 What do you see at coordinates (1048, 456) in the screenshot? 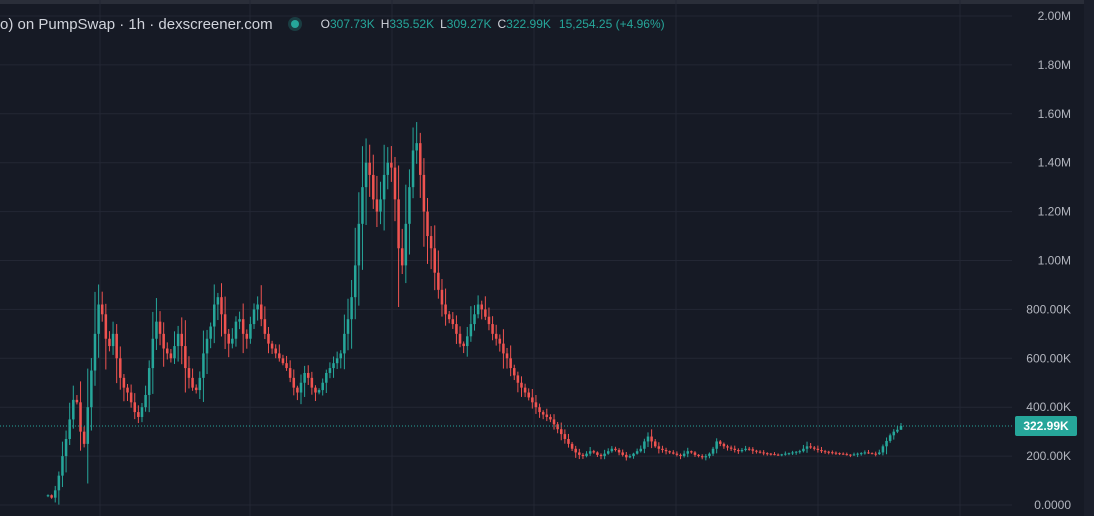
I see `y-tick-label: 200.00K` at bounding box center [1048, 456].